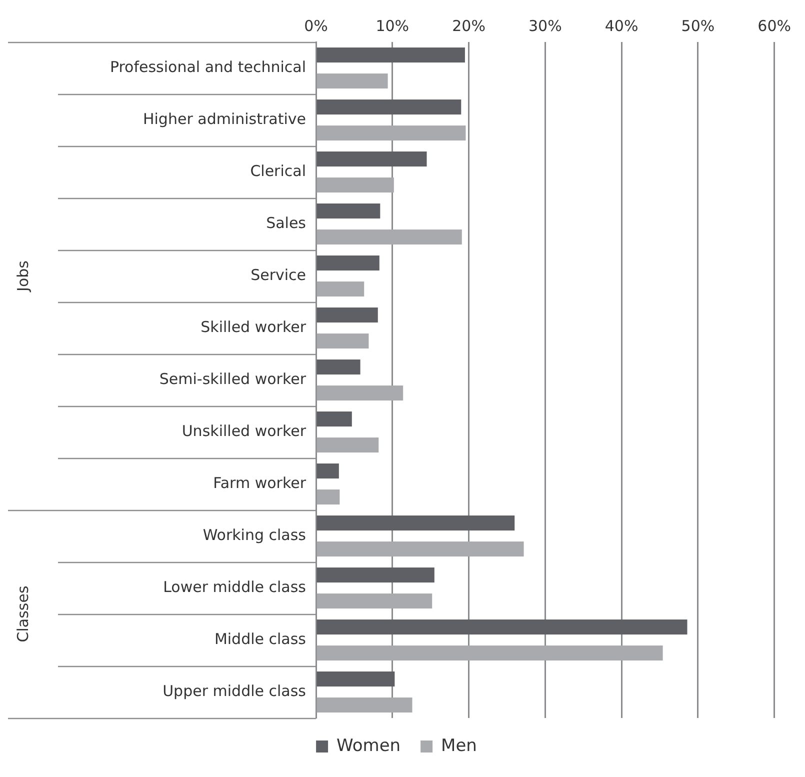 This screenshot has width=805, height=777. I want to click on text: Classes, so click(23, 614).